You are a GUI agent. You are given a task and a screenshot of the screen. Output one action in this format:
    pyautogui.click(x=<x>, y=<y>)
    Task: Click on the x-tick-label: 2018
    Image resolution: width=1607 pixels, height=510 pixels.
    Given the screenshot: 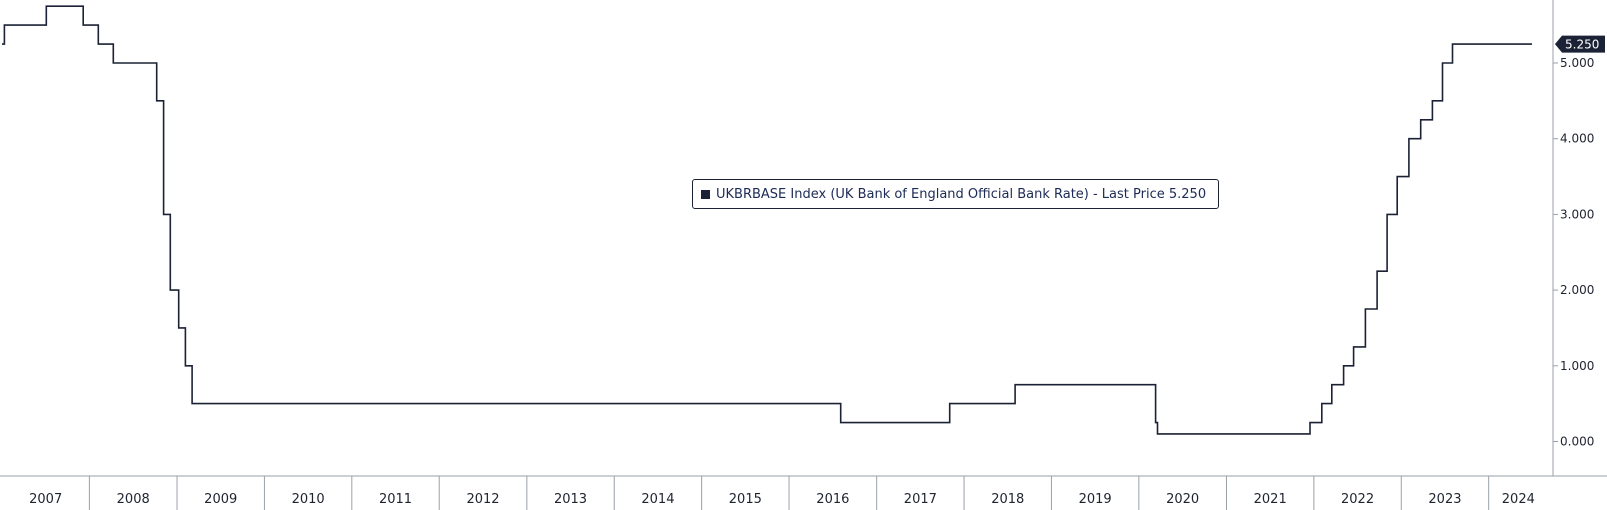 What is the action you would take?
    pyautogui.click(x=1007, y=499)
    